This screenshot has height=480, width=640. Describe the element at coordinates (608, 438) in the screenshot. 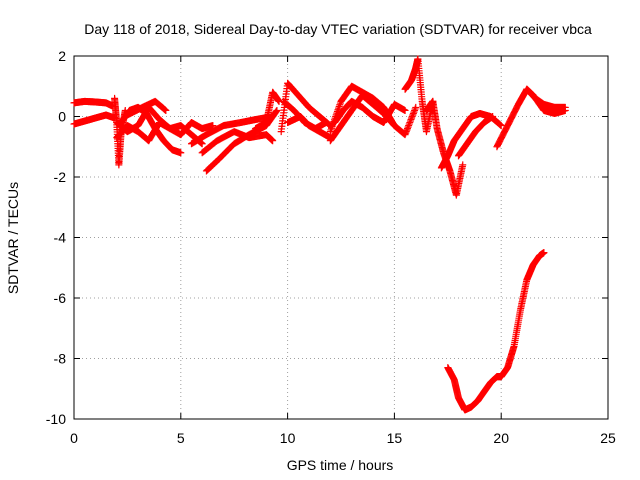

I see `x-tick-label: 25` at that location.